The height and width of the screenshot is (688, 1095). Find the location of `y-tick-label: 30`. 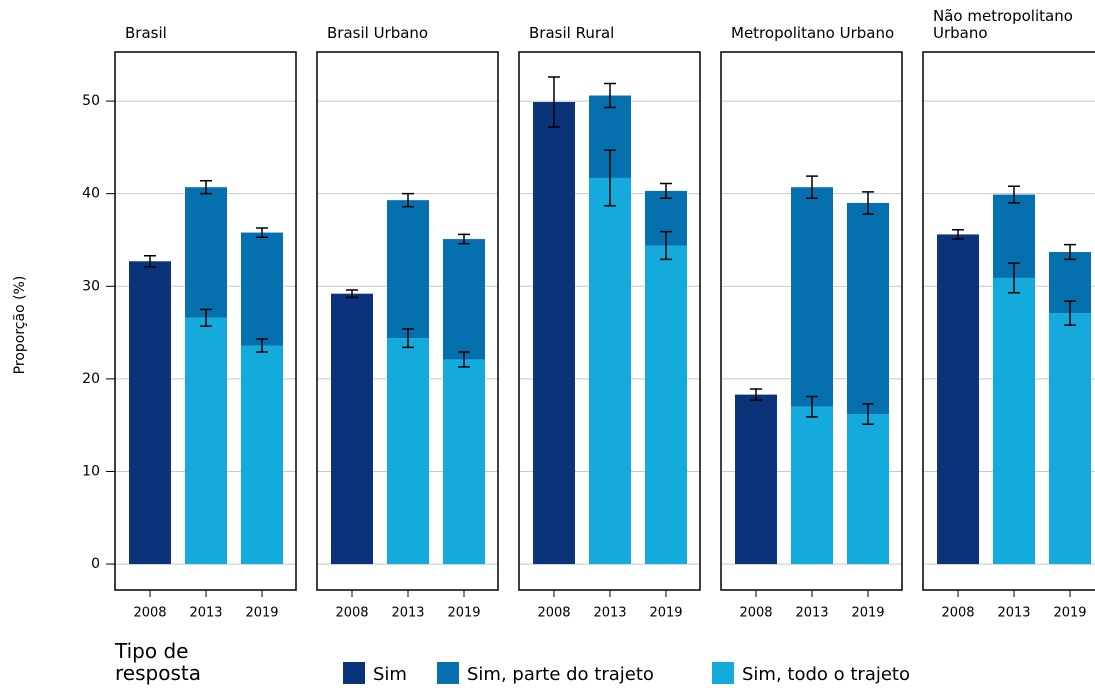

y-tick-label: 30 is located at coordinates (91, 286).